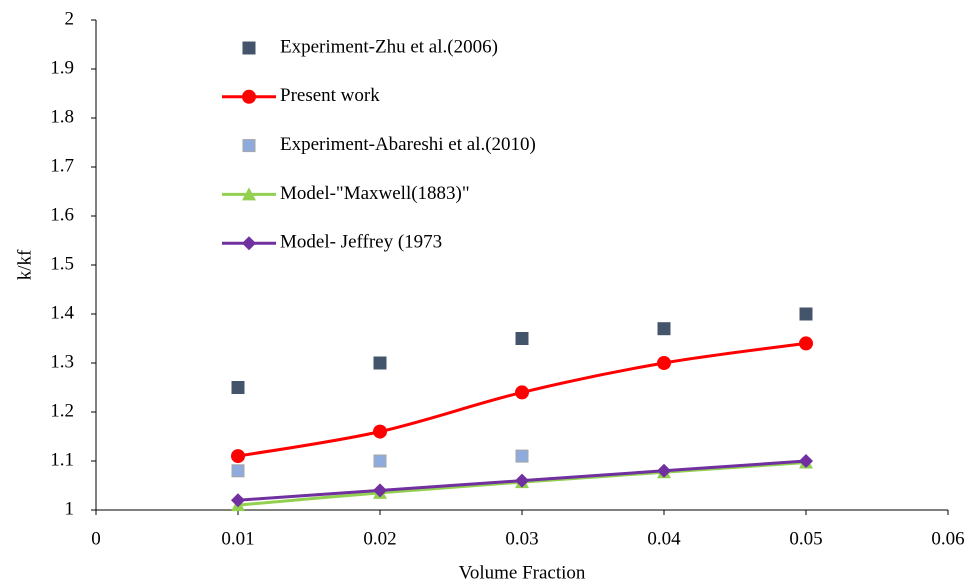 This screenshot has height=587, width=974. What do you see at coordinates (62, 67) in the screenshot?
I see `y-tick-label: 1.9` at bounding box center [62, 67].